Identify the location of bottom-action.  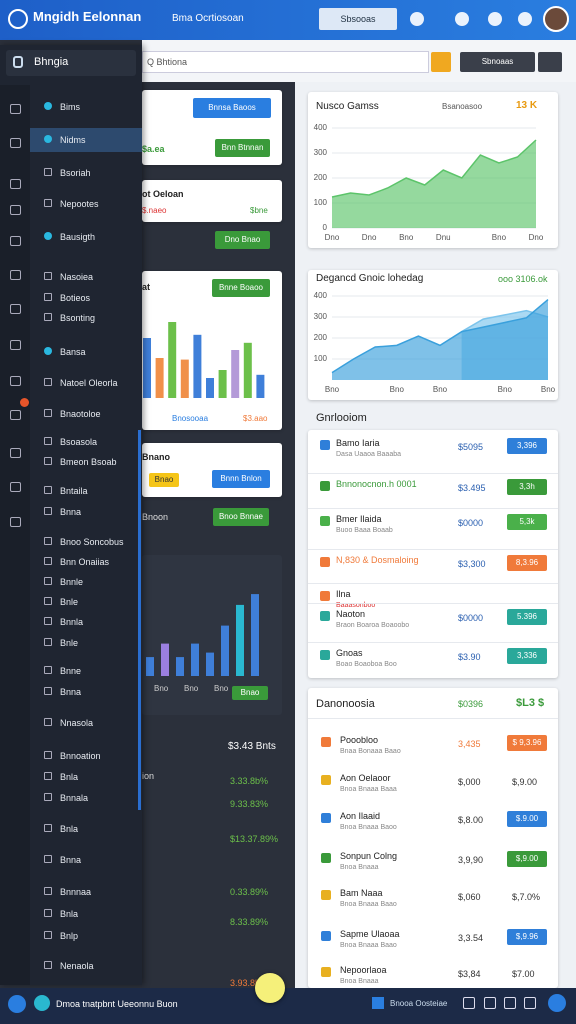
(557, 1003).